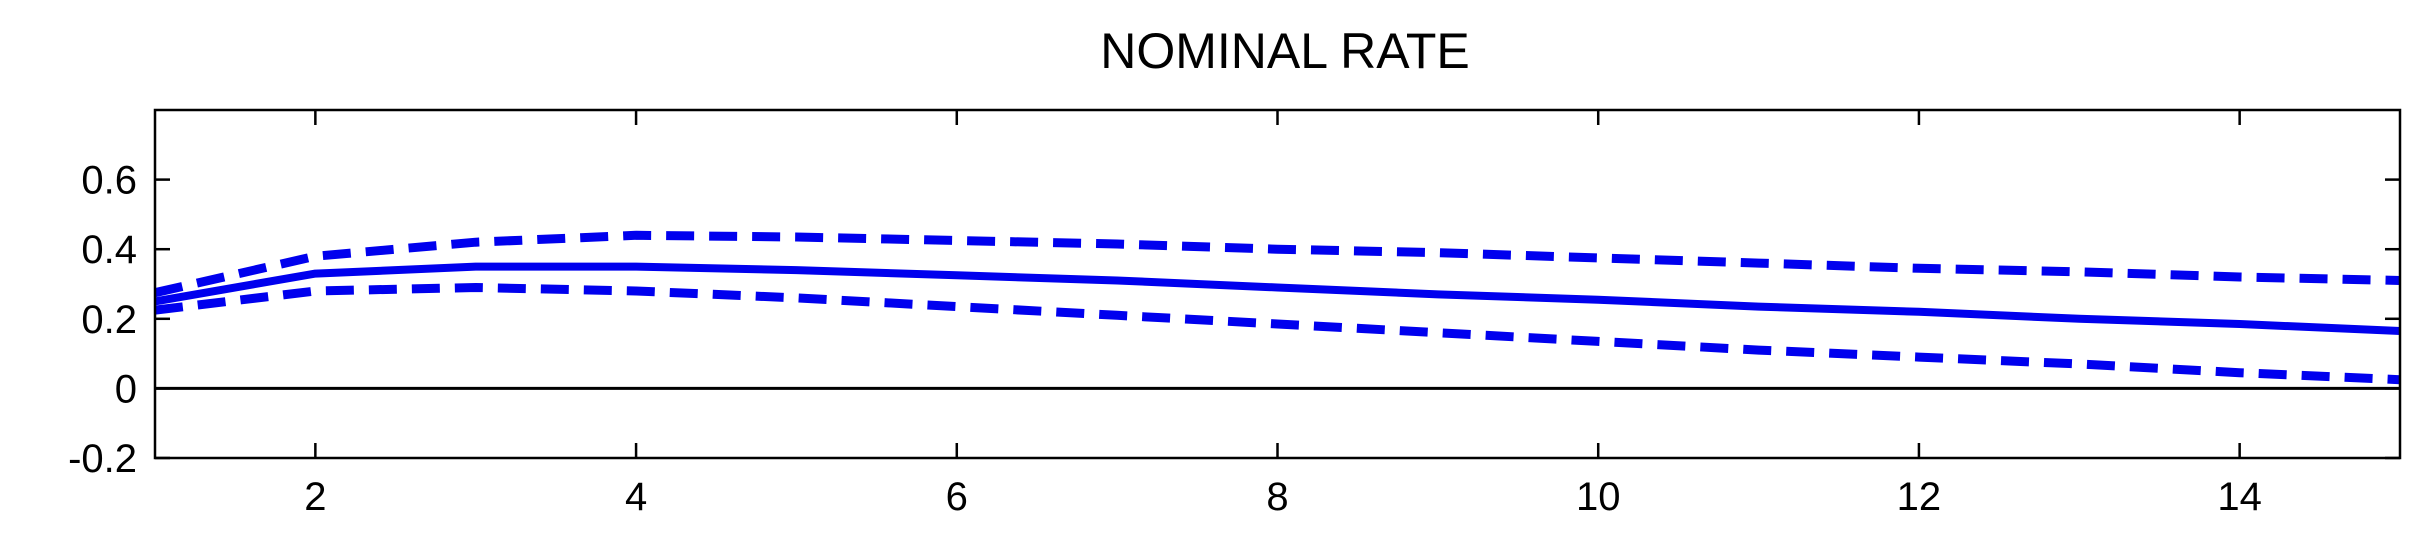  Describe the element at coordinates (126, 389) in the screenshot. I see `y-tick-label: 0` at that location.